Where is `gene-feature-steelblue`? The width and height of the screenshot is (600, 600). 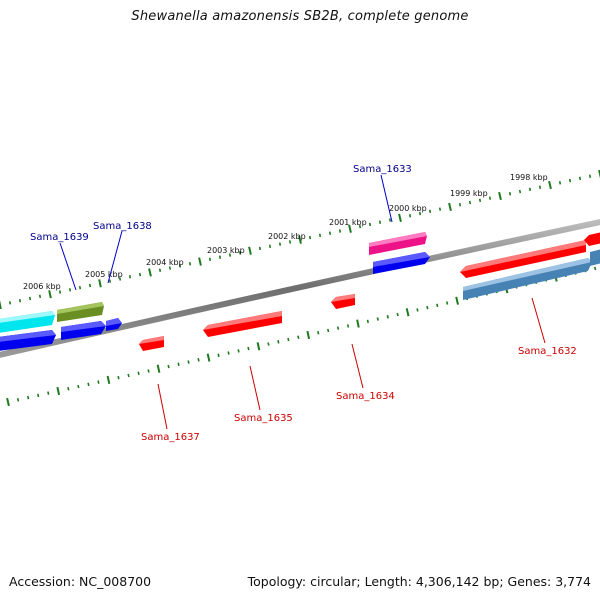
gene-feature-steelblue is located at coordinates (531, 274).